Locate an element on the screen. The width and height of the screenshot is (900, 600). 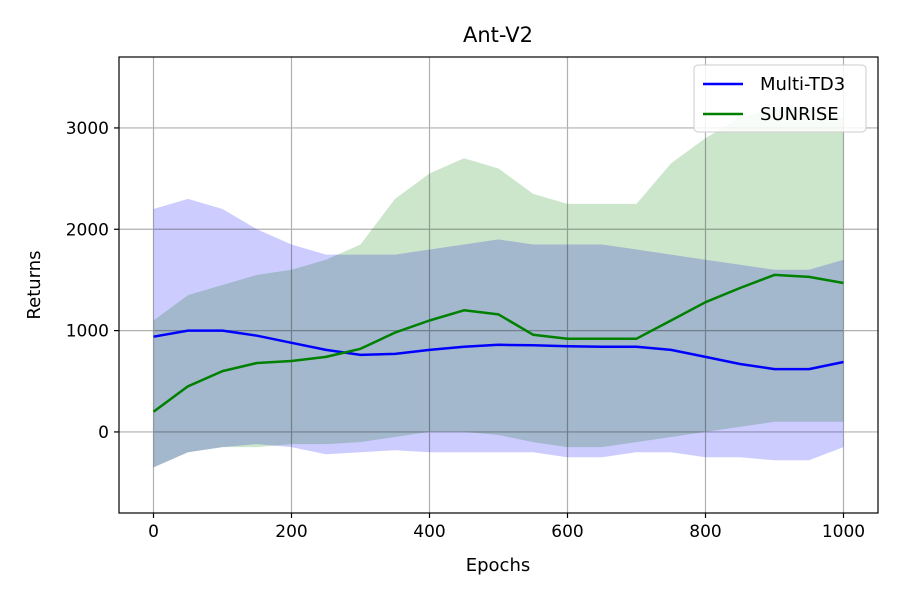
x-tick-label: 600 is located at coordinates (567, 532).